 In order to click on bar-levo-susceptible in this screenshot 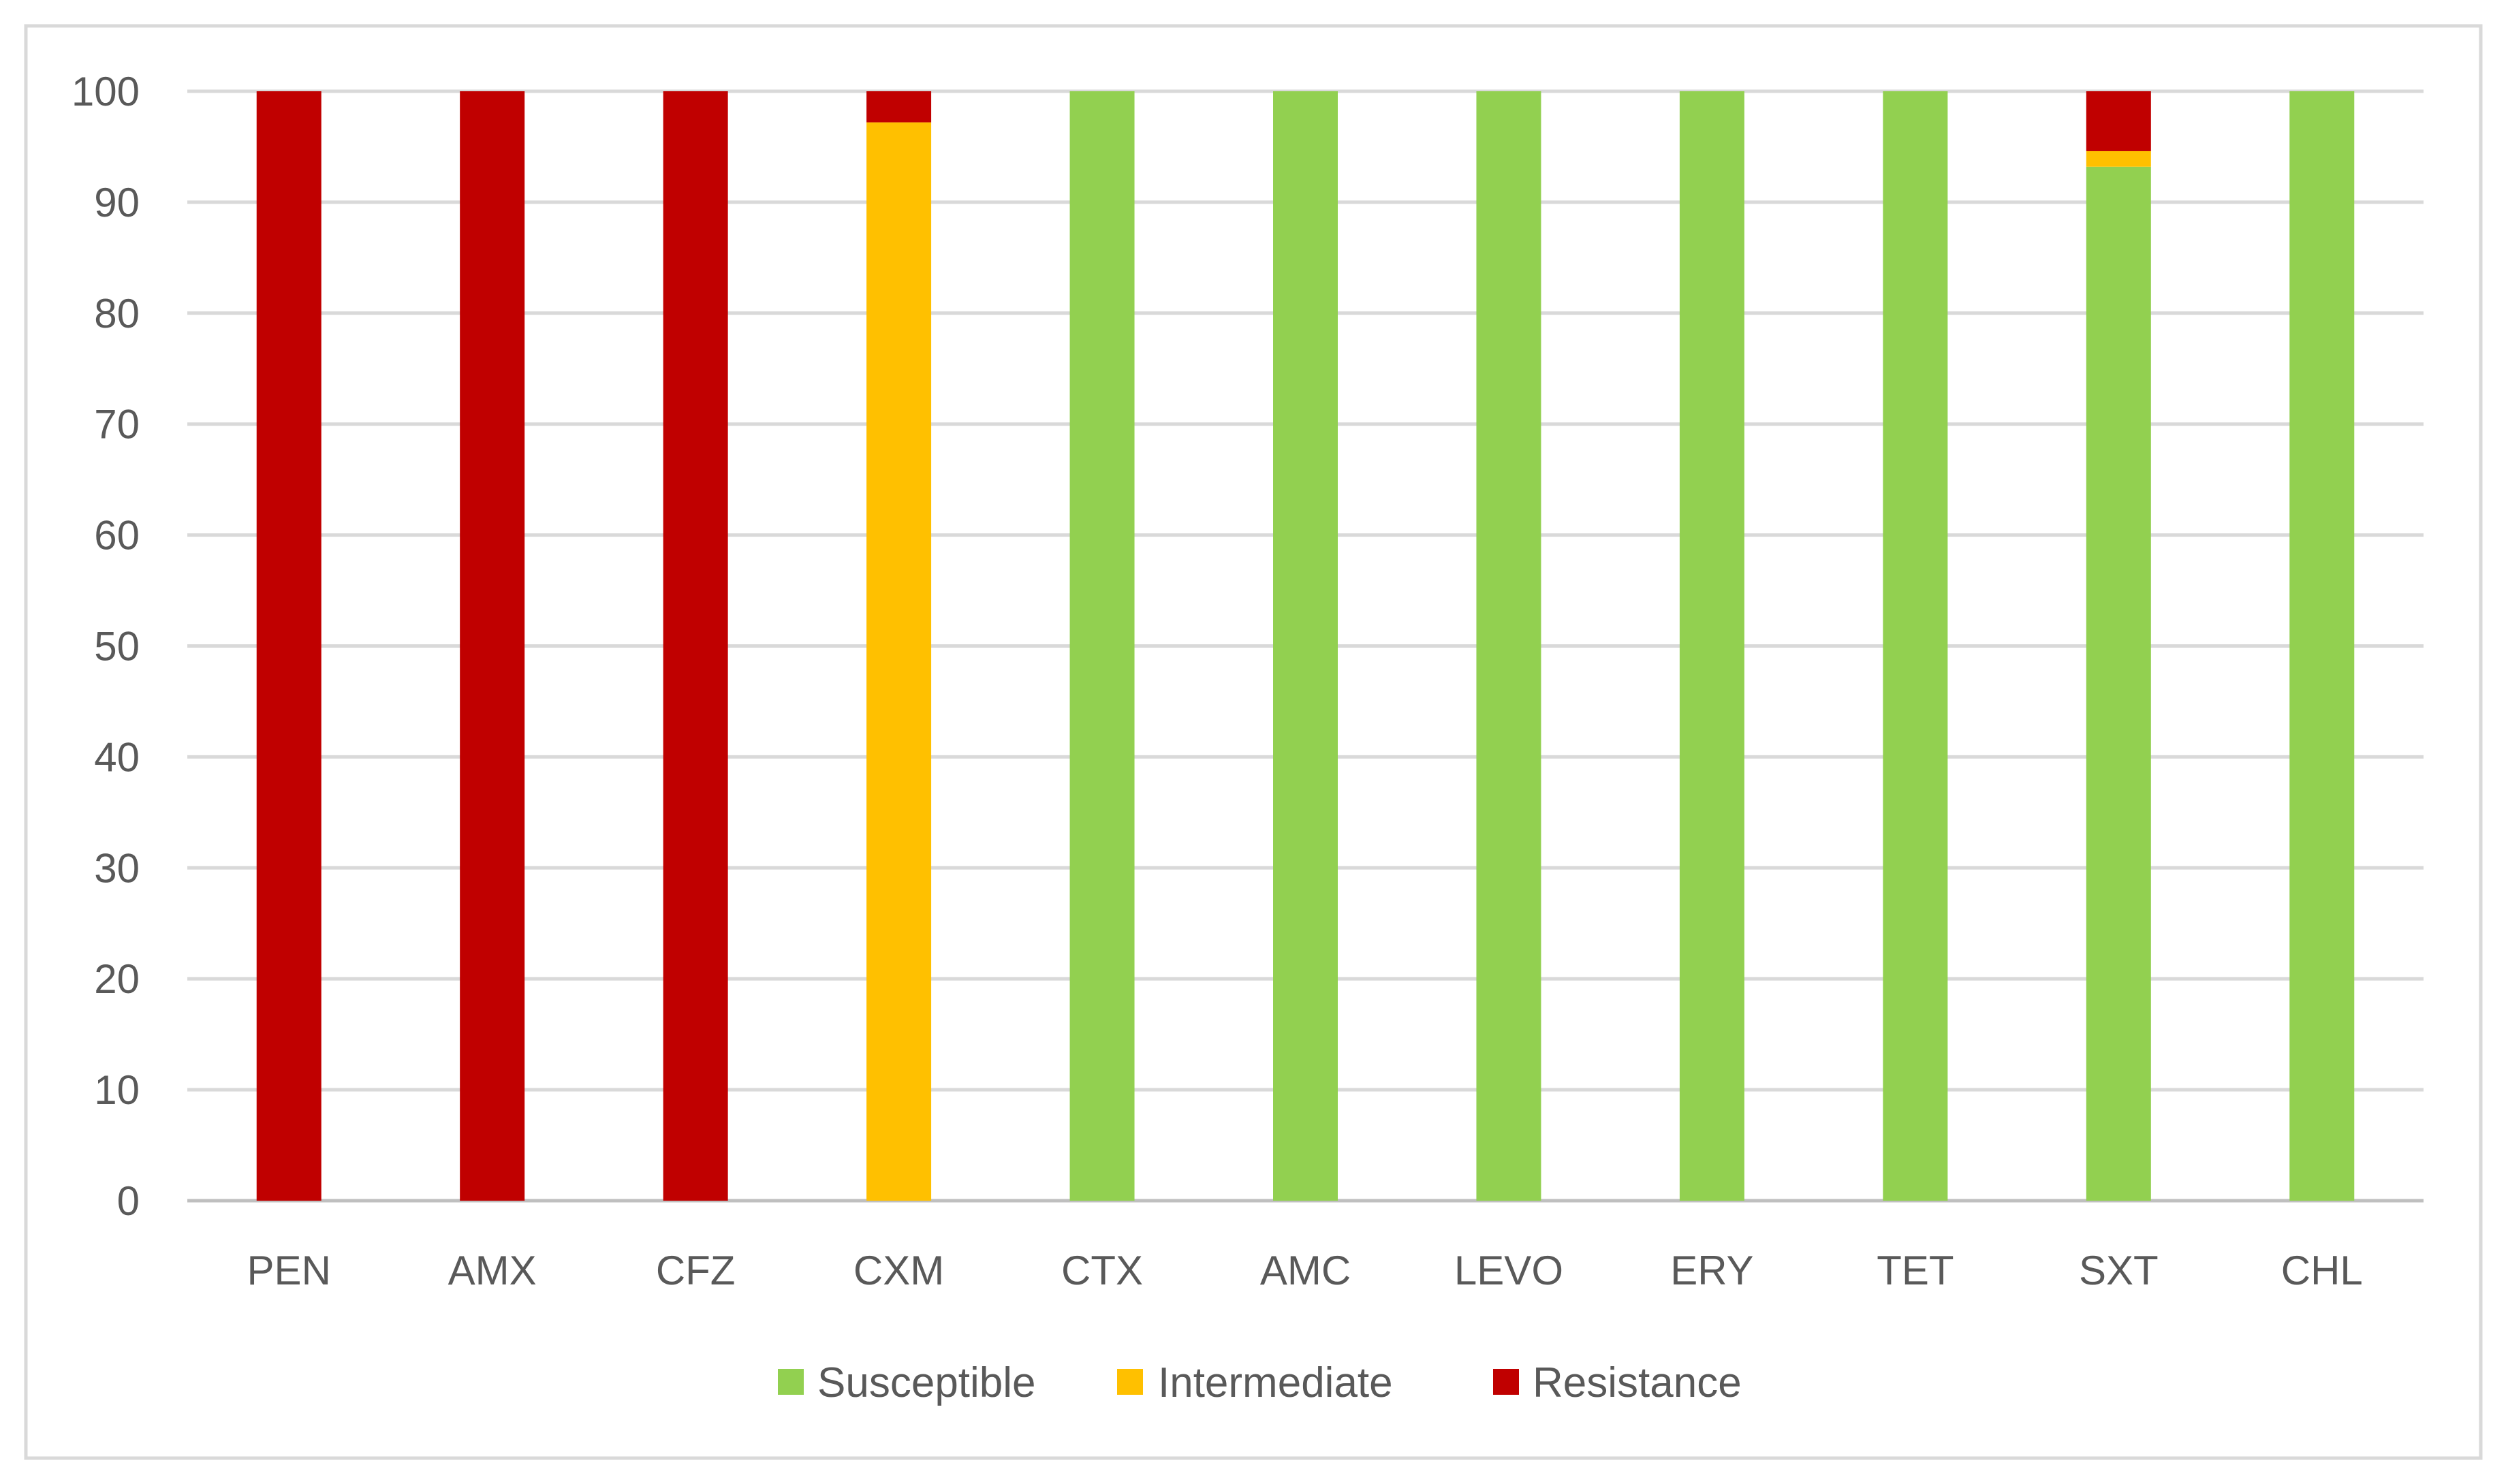, I will do `click(1508, 646)`.